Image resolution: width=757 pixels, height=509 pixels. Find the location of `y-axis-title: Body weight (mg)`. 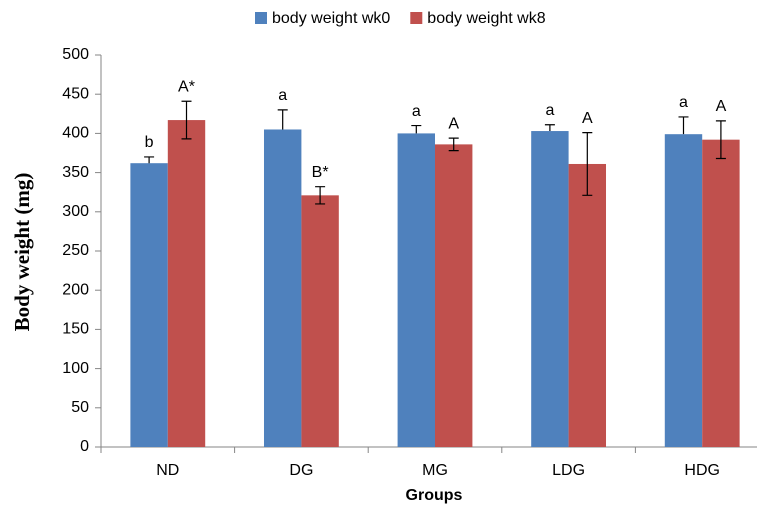

y-axis-title: Body weight (mg) is located at coordinates (22, 252).